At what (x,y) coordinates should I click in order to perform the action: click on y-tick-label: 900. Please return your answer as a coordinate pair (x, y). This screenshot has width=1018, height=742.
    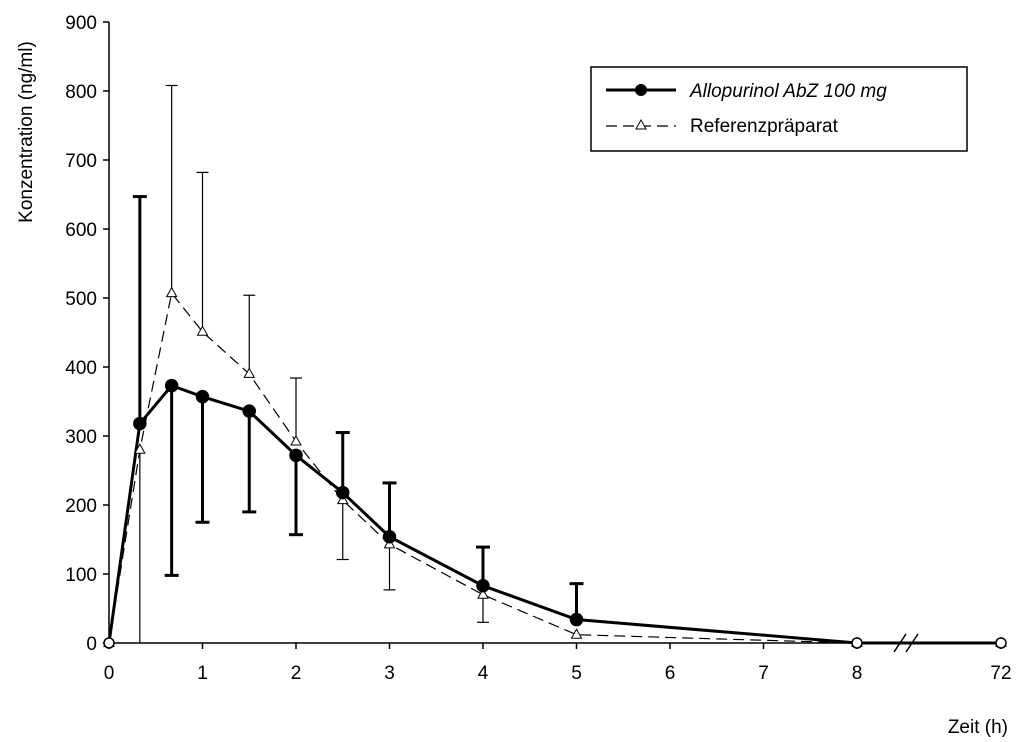
    Looking at the image, I should click on (81, 23).